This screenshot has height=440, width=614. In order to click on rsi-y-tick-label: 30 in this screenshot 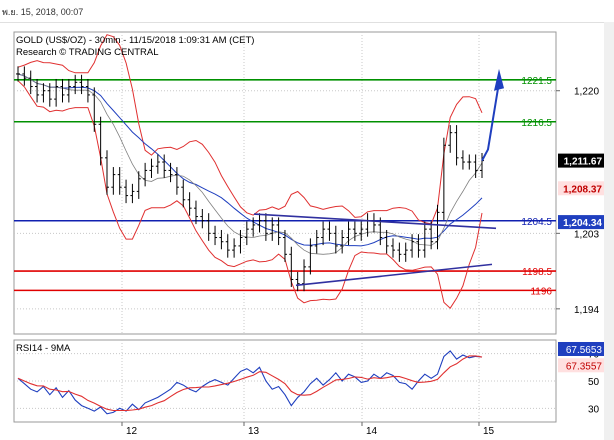, I will do `click(594, 409)`.